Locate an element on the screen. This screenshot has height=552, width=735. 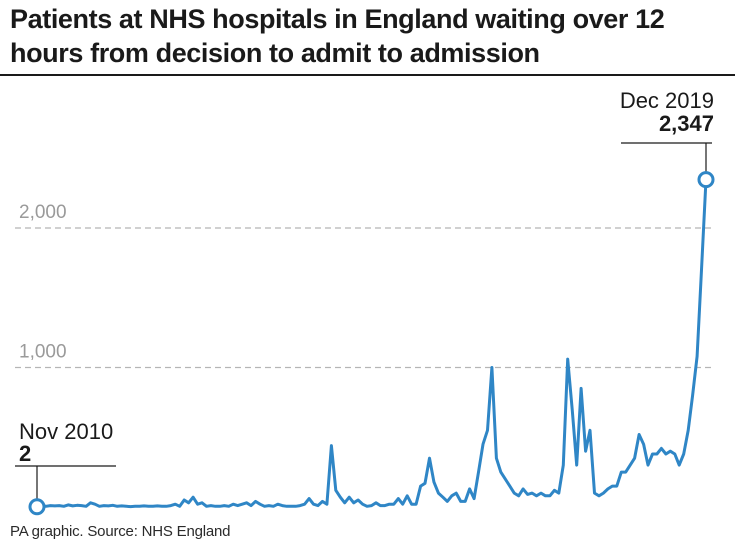
start-point-marker is located at coordinates (37, 507).